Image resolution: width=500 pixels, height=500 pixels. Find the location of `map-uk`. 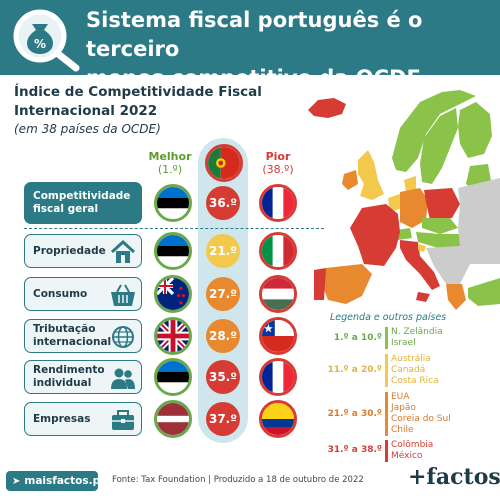

map-uk is located at coordinates (371, 175).